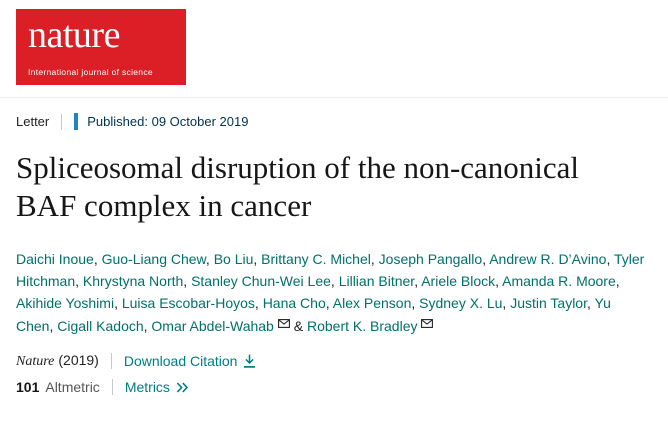  Describe the element at coordinates (430, 258) in the screenshot. I see `author-link: Joseph Pangallo` at that location.